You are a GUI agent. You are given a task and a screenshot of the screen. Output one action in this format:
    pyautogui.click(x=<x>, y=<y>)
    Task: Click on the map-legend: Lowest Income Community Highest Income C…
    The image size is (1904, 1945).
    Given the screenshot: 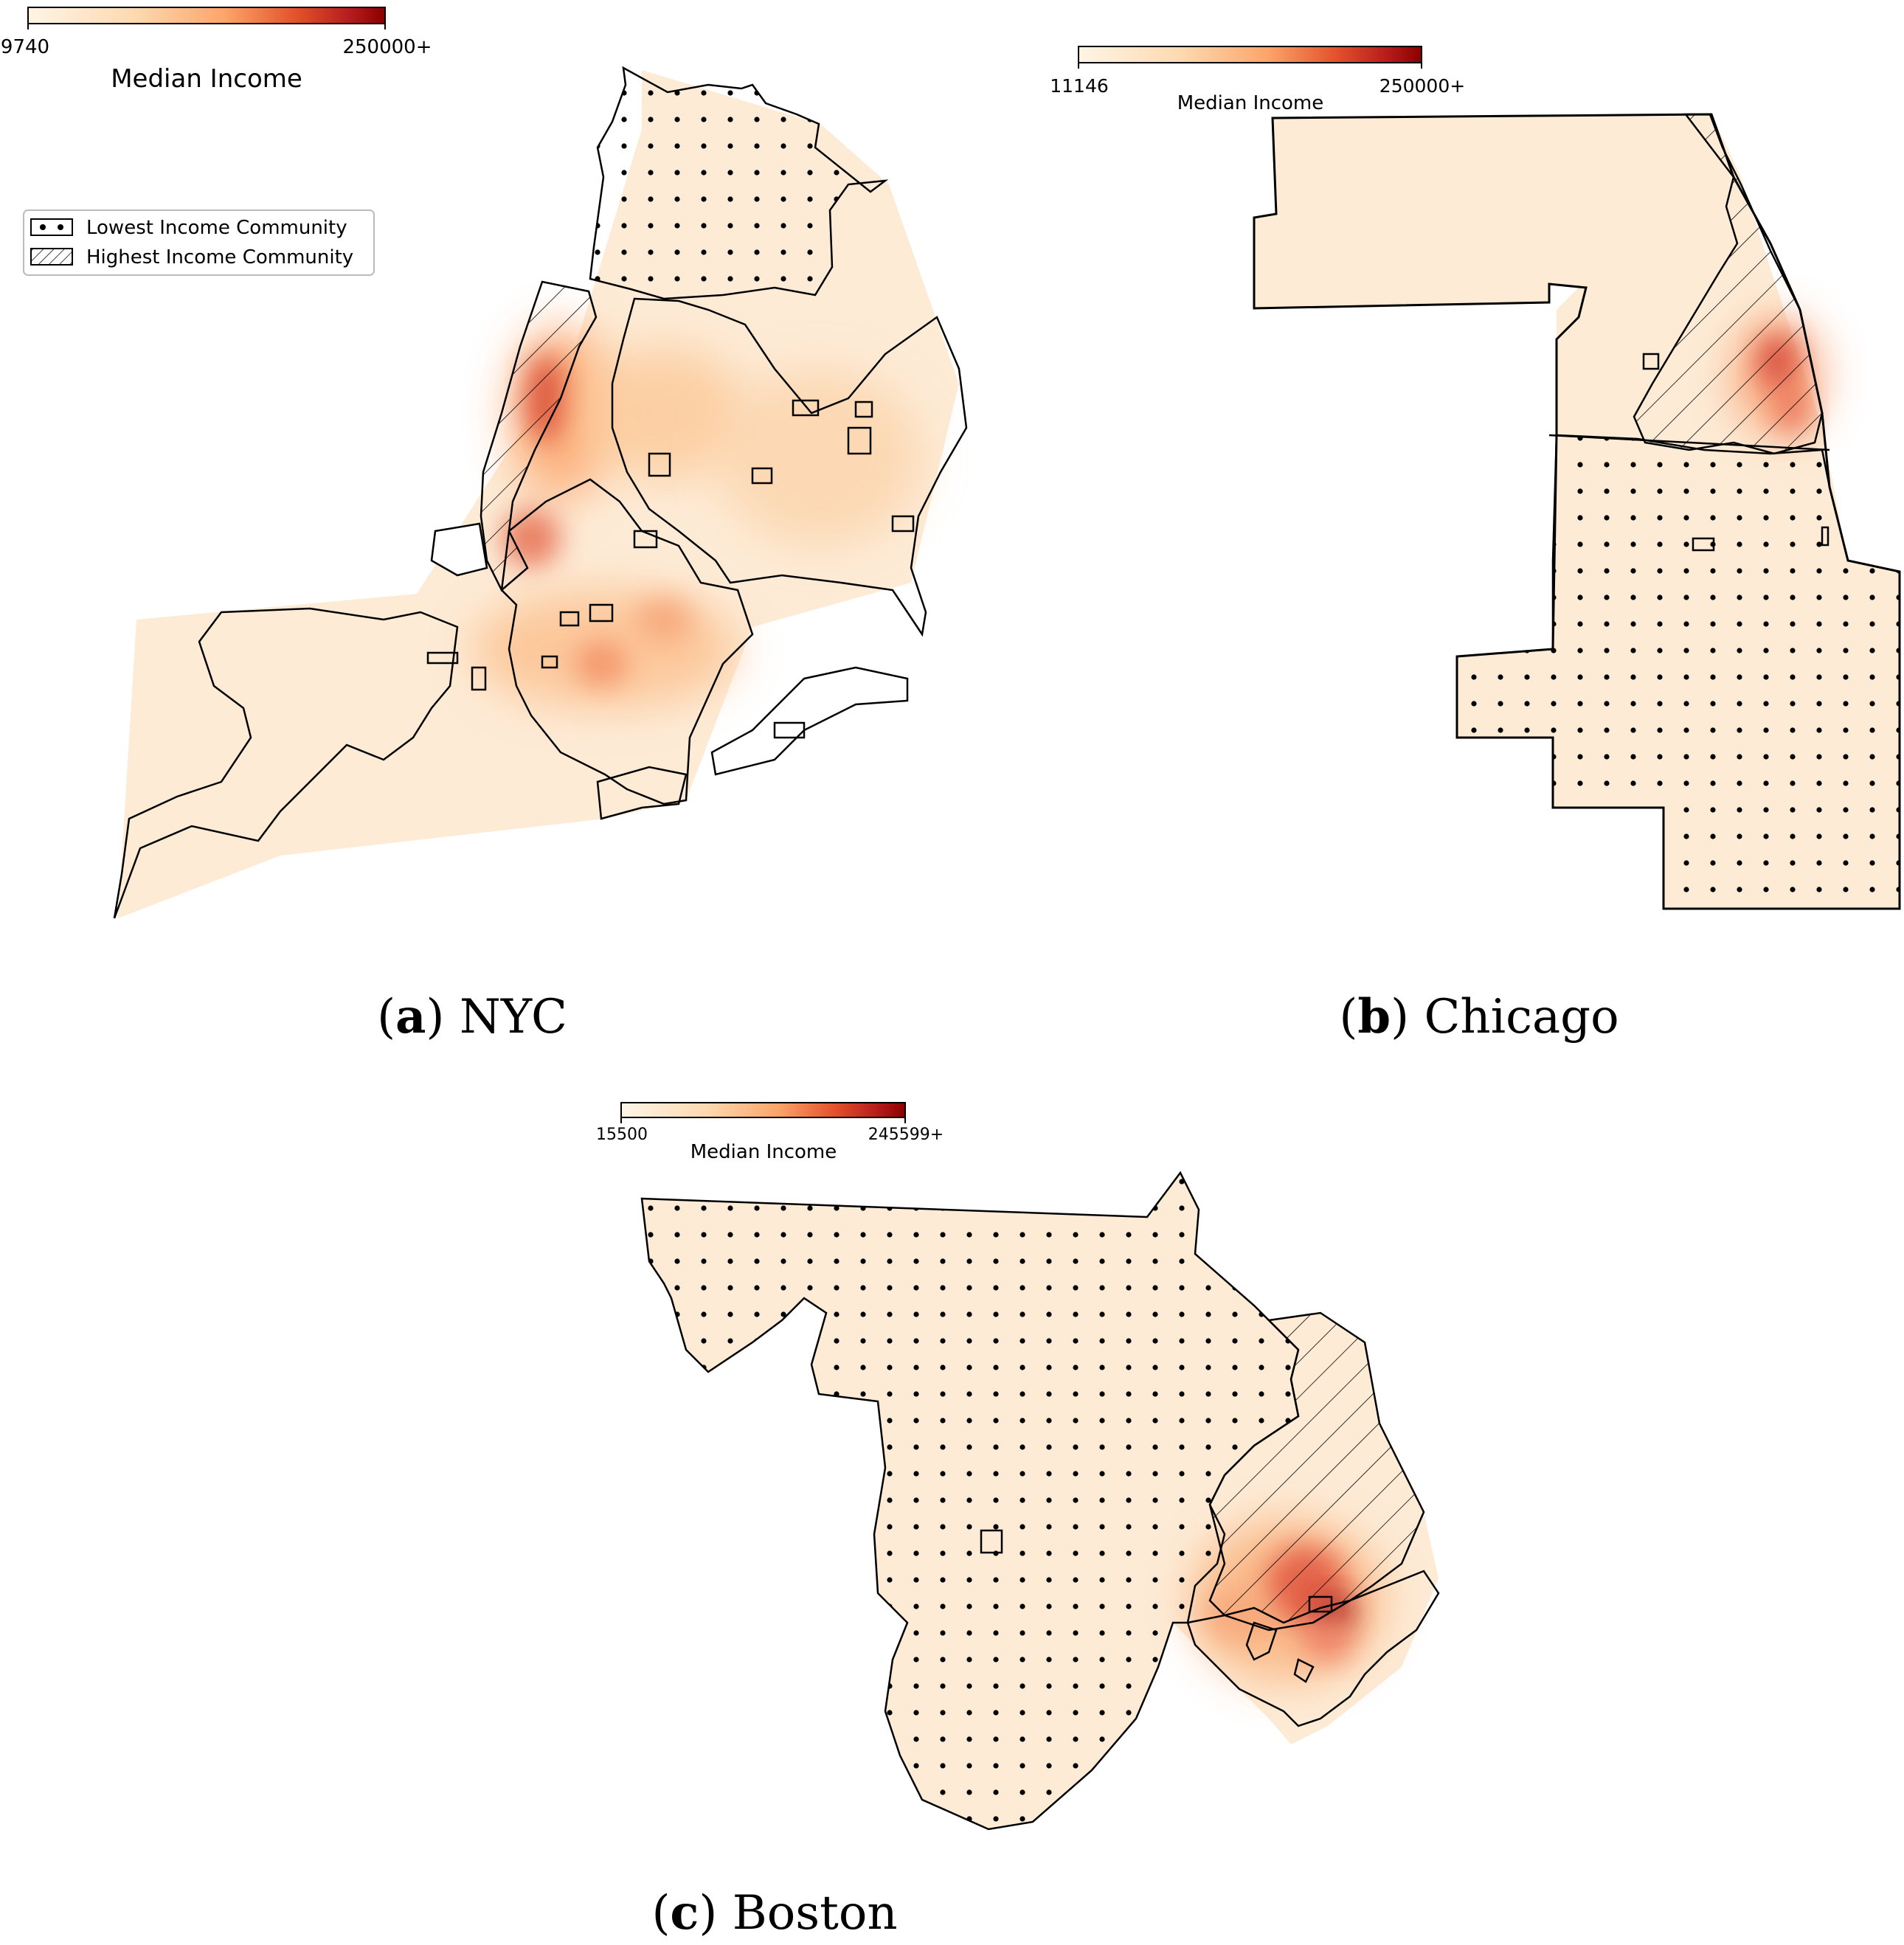 What is the action you would take?
    pyautogui.click(x=199, y=243)
    